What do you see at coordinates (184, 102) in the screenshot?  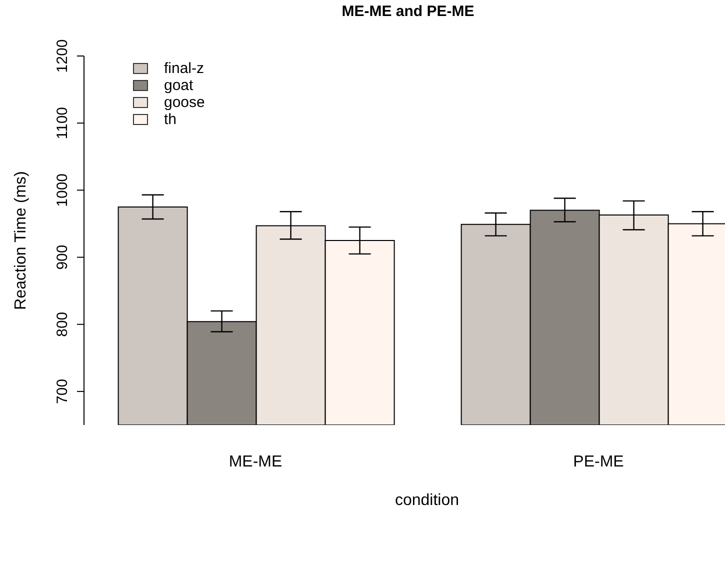 I see `legend-label: goose` at bounding box center [184, 102].